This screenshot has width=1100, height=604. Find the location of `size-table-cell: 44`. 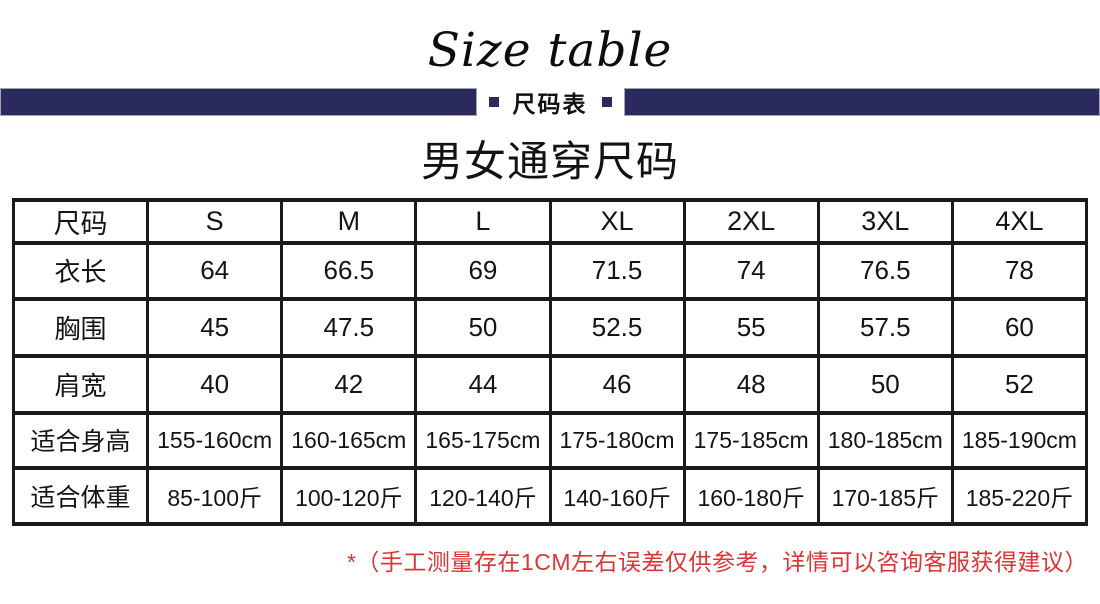

size-table-cell: 44 is located at coordinates (483, 384).